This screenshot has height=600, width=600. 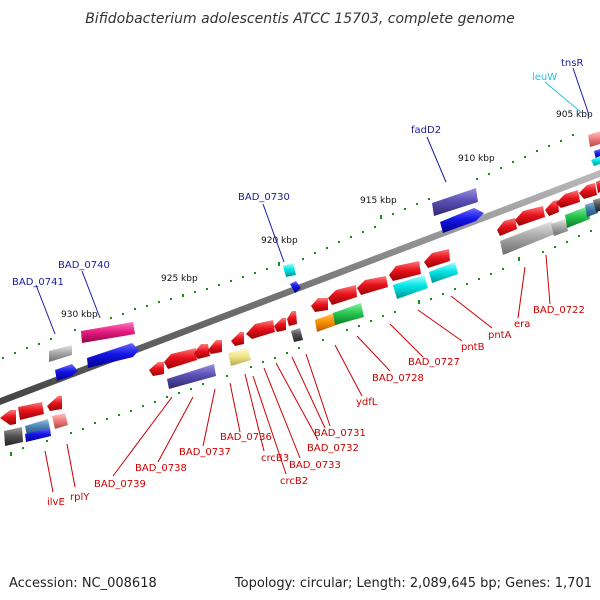 I want to click on gene-label-bad0740: BAD_0740, so click(x=84, y=265).